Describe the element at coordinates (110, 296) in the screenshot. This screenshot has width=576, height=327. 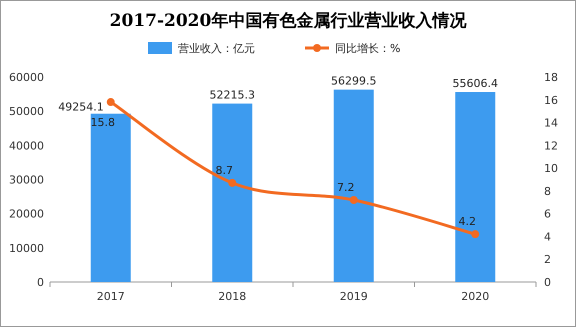
I see `x-tick-label: 2017` at that location.